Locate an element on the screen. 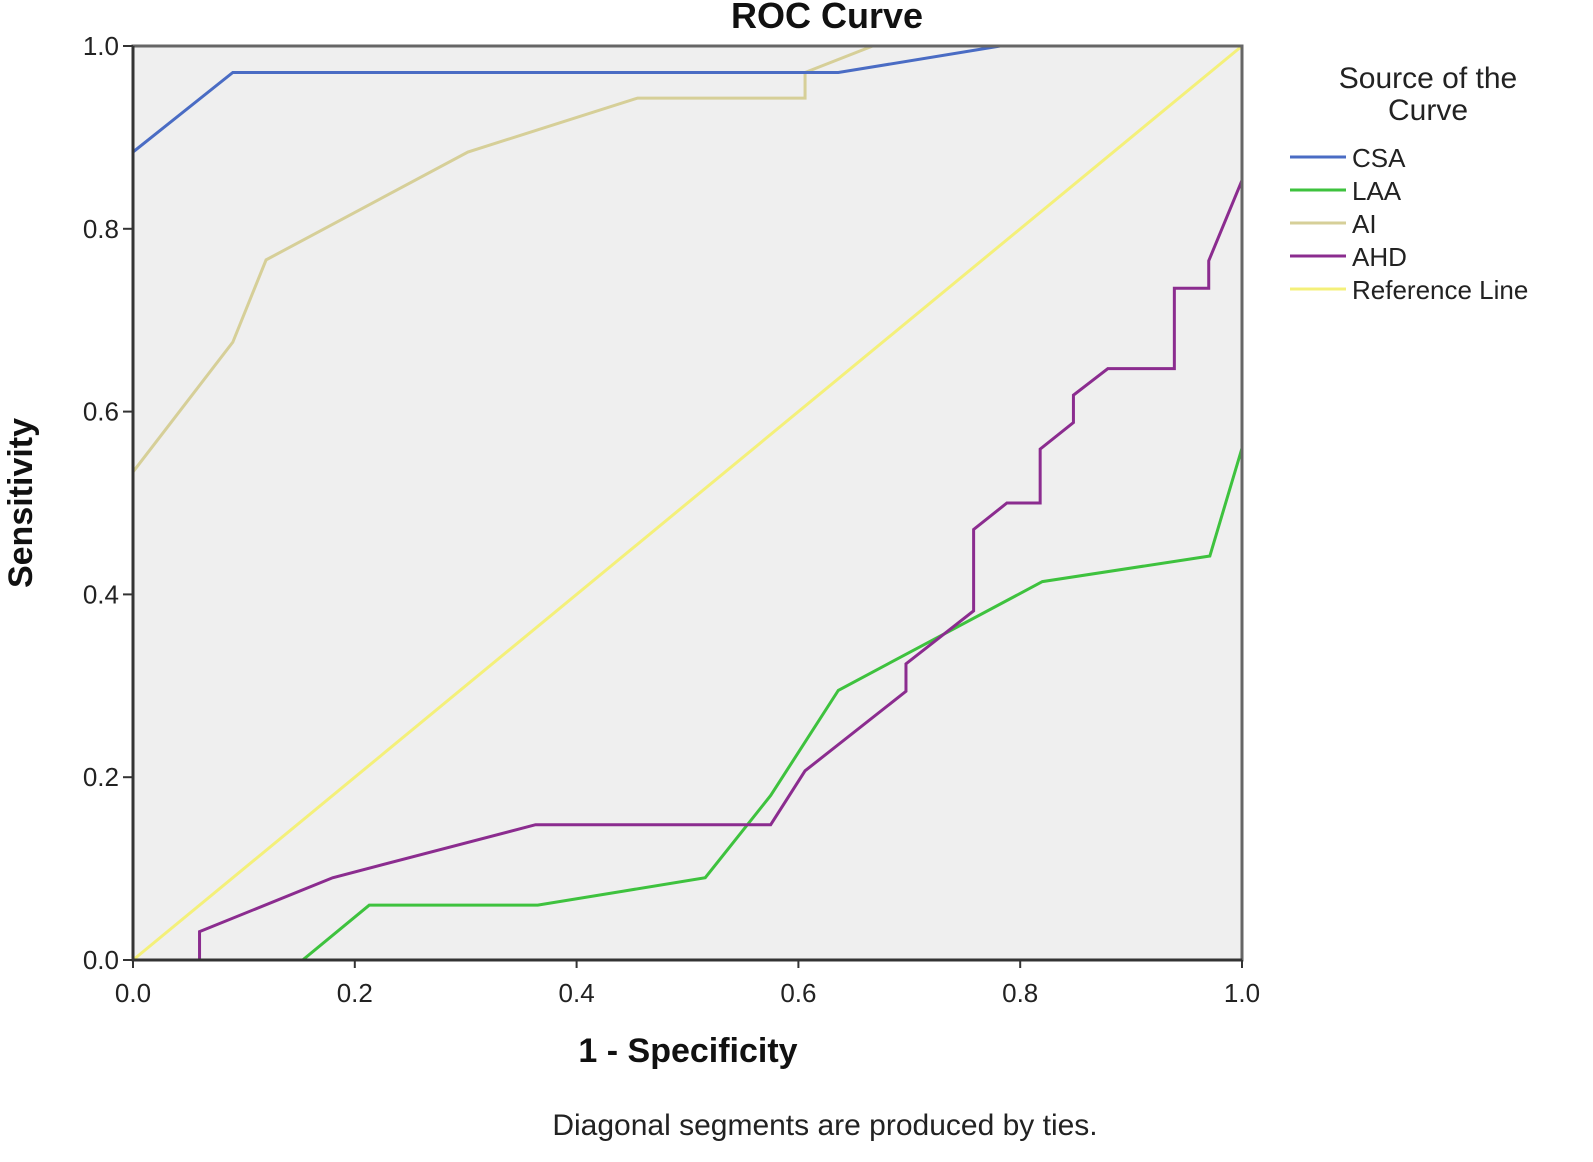  chart-title: ROC Curve is located at coordinates (827, 18).